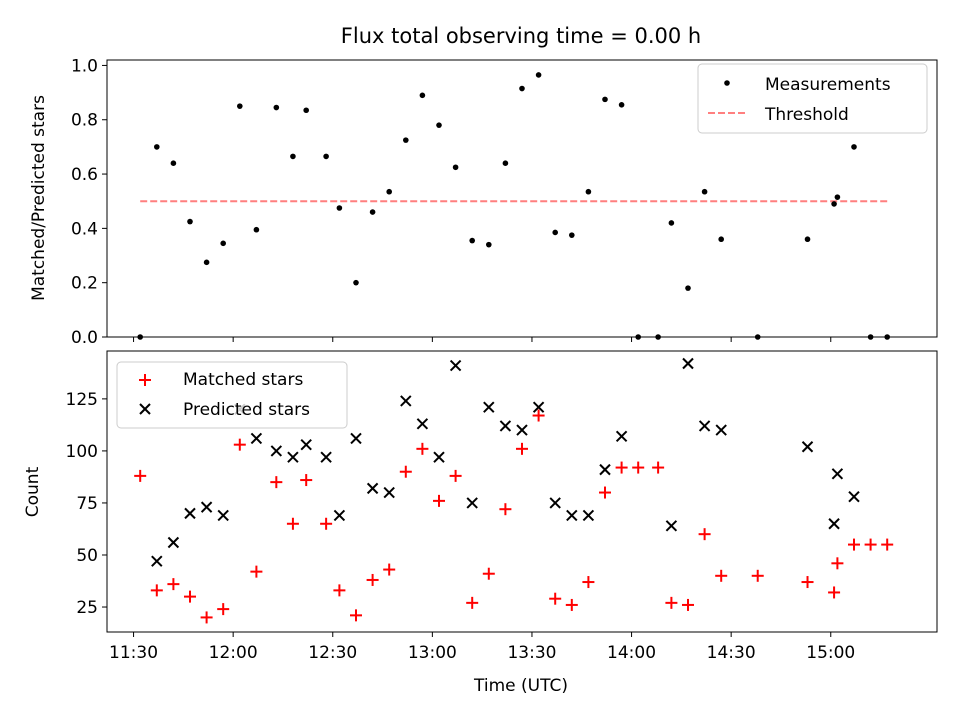 Image resolution: width=960 pixels, height=720 pixels. What do you see at coordinates (82, 452) in the screenshot?
I see `bottom-ytick-label: 100` at bounding box center [82, 452].